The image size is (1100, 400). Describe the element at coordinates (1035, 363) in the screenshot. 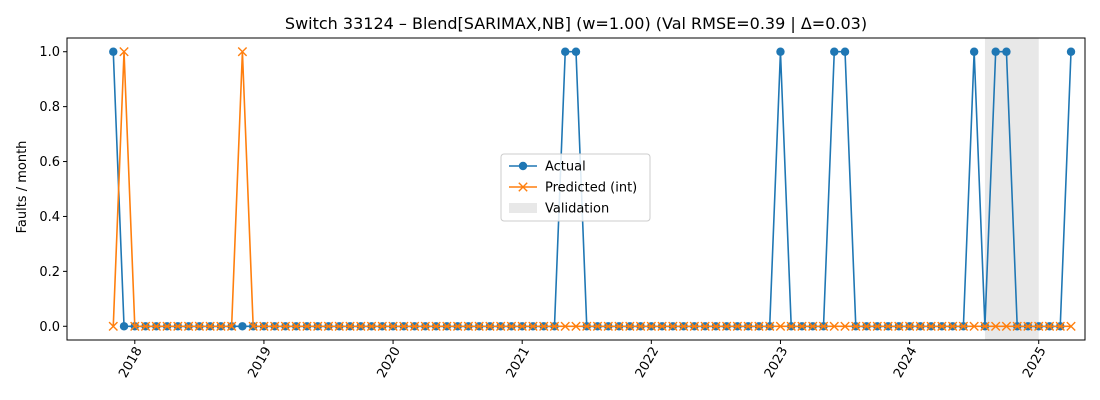

I see `x-tick-label: 2025` at that location.